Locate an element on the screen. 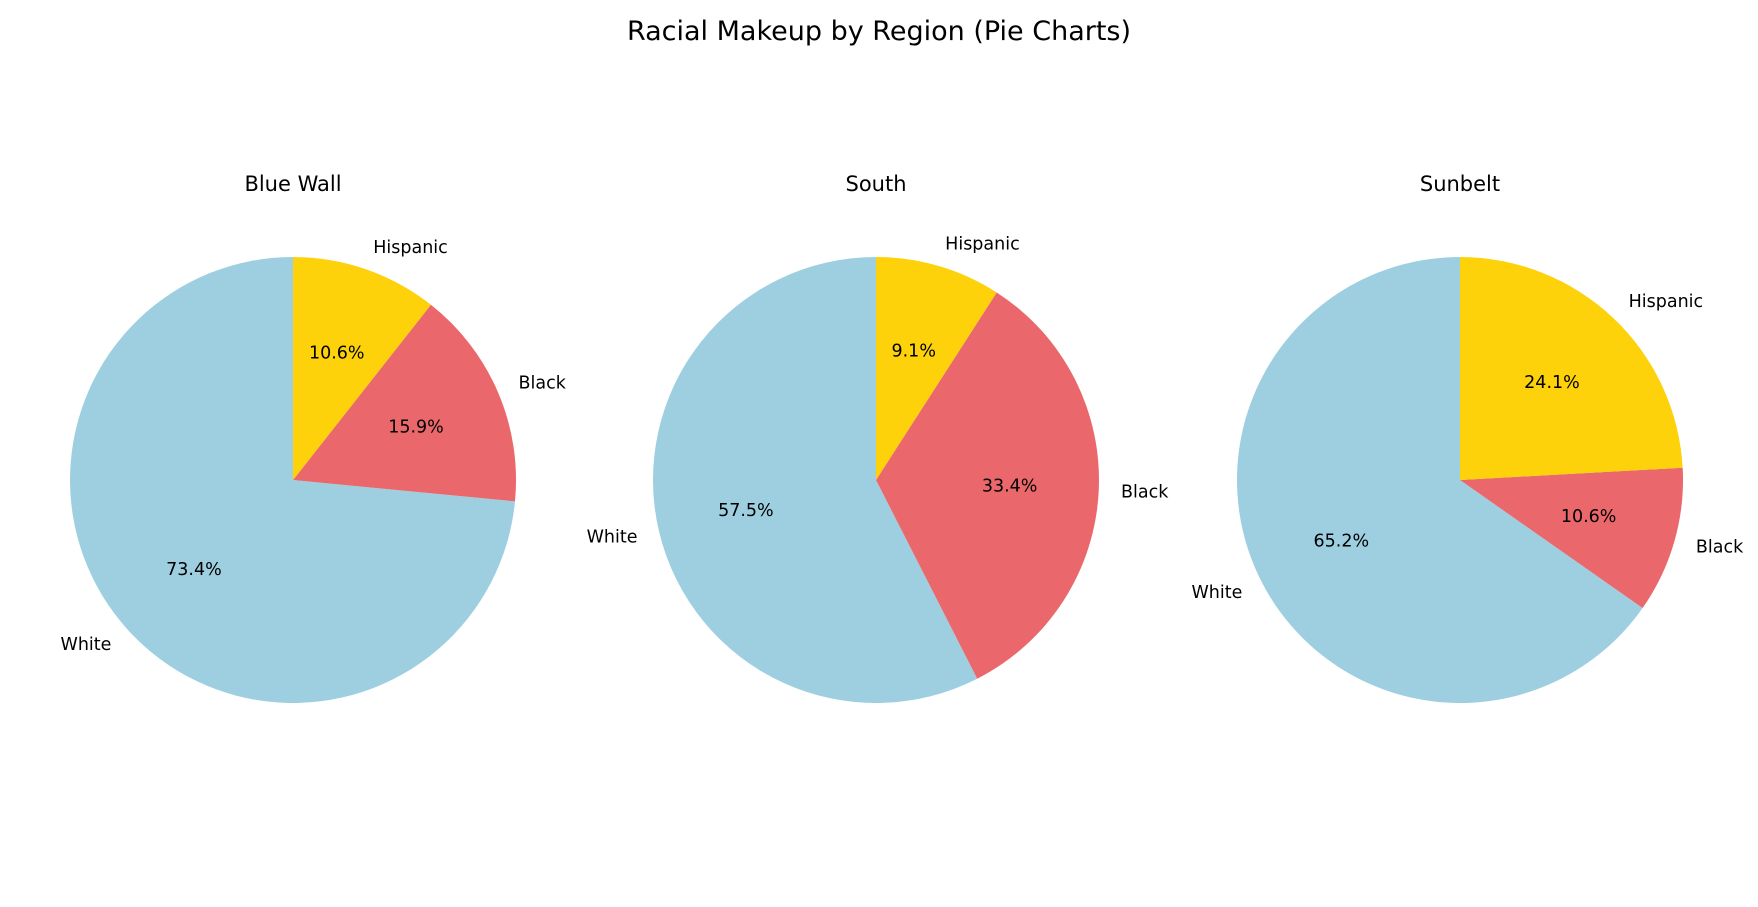  pie-slice-sunbelt-white is located at coordinates (1439, 480).